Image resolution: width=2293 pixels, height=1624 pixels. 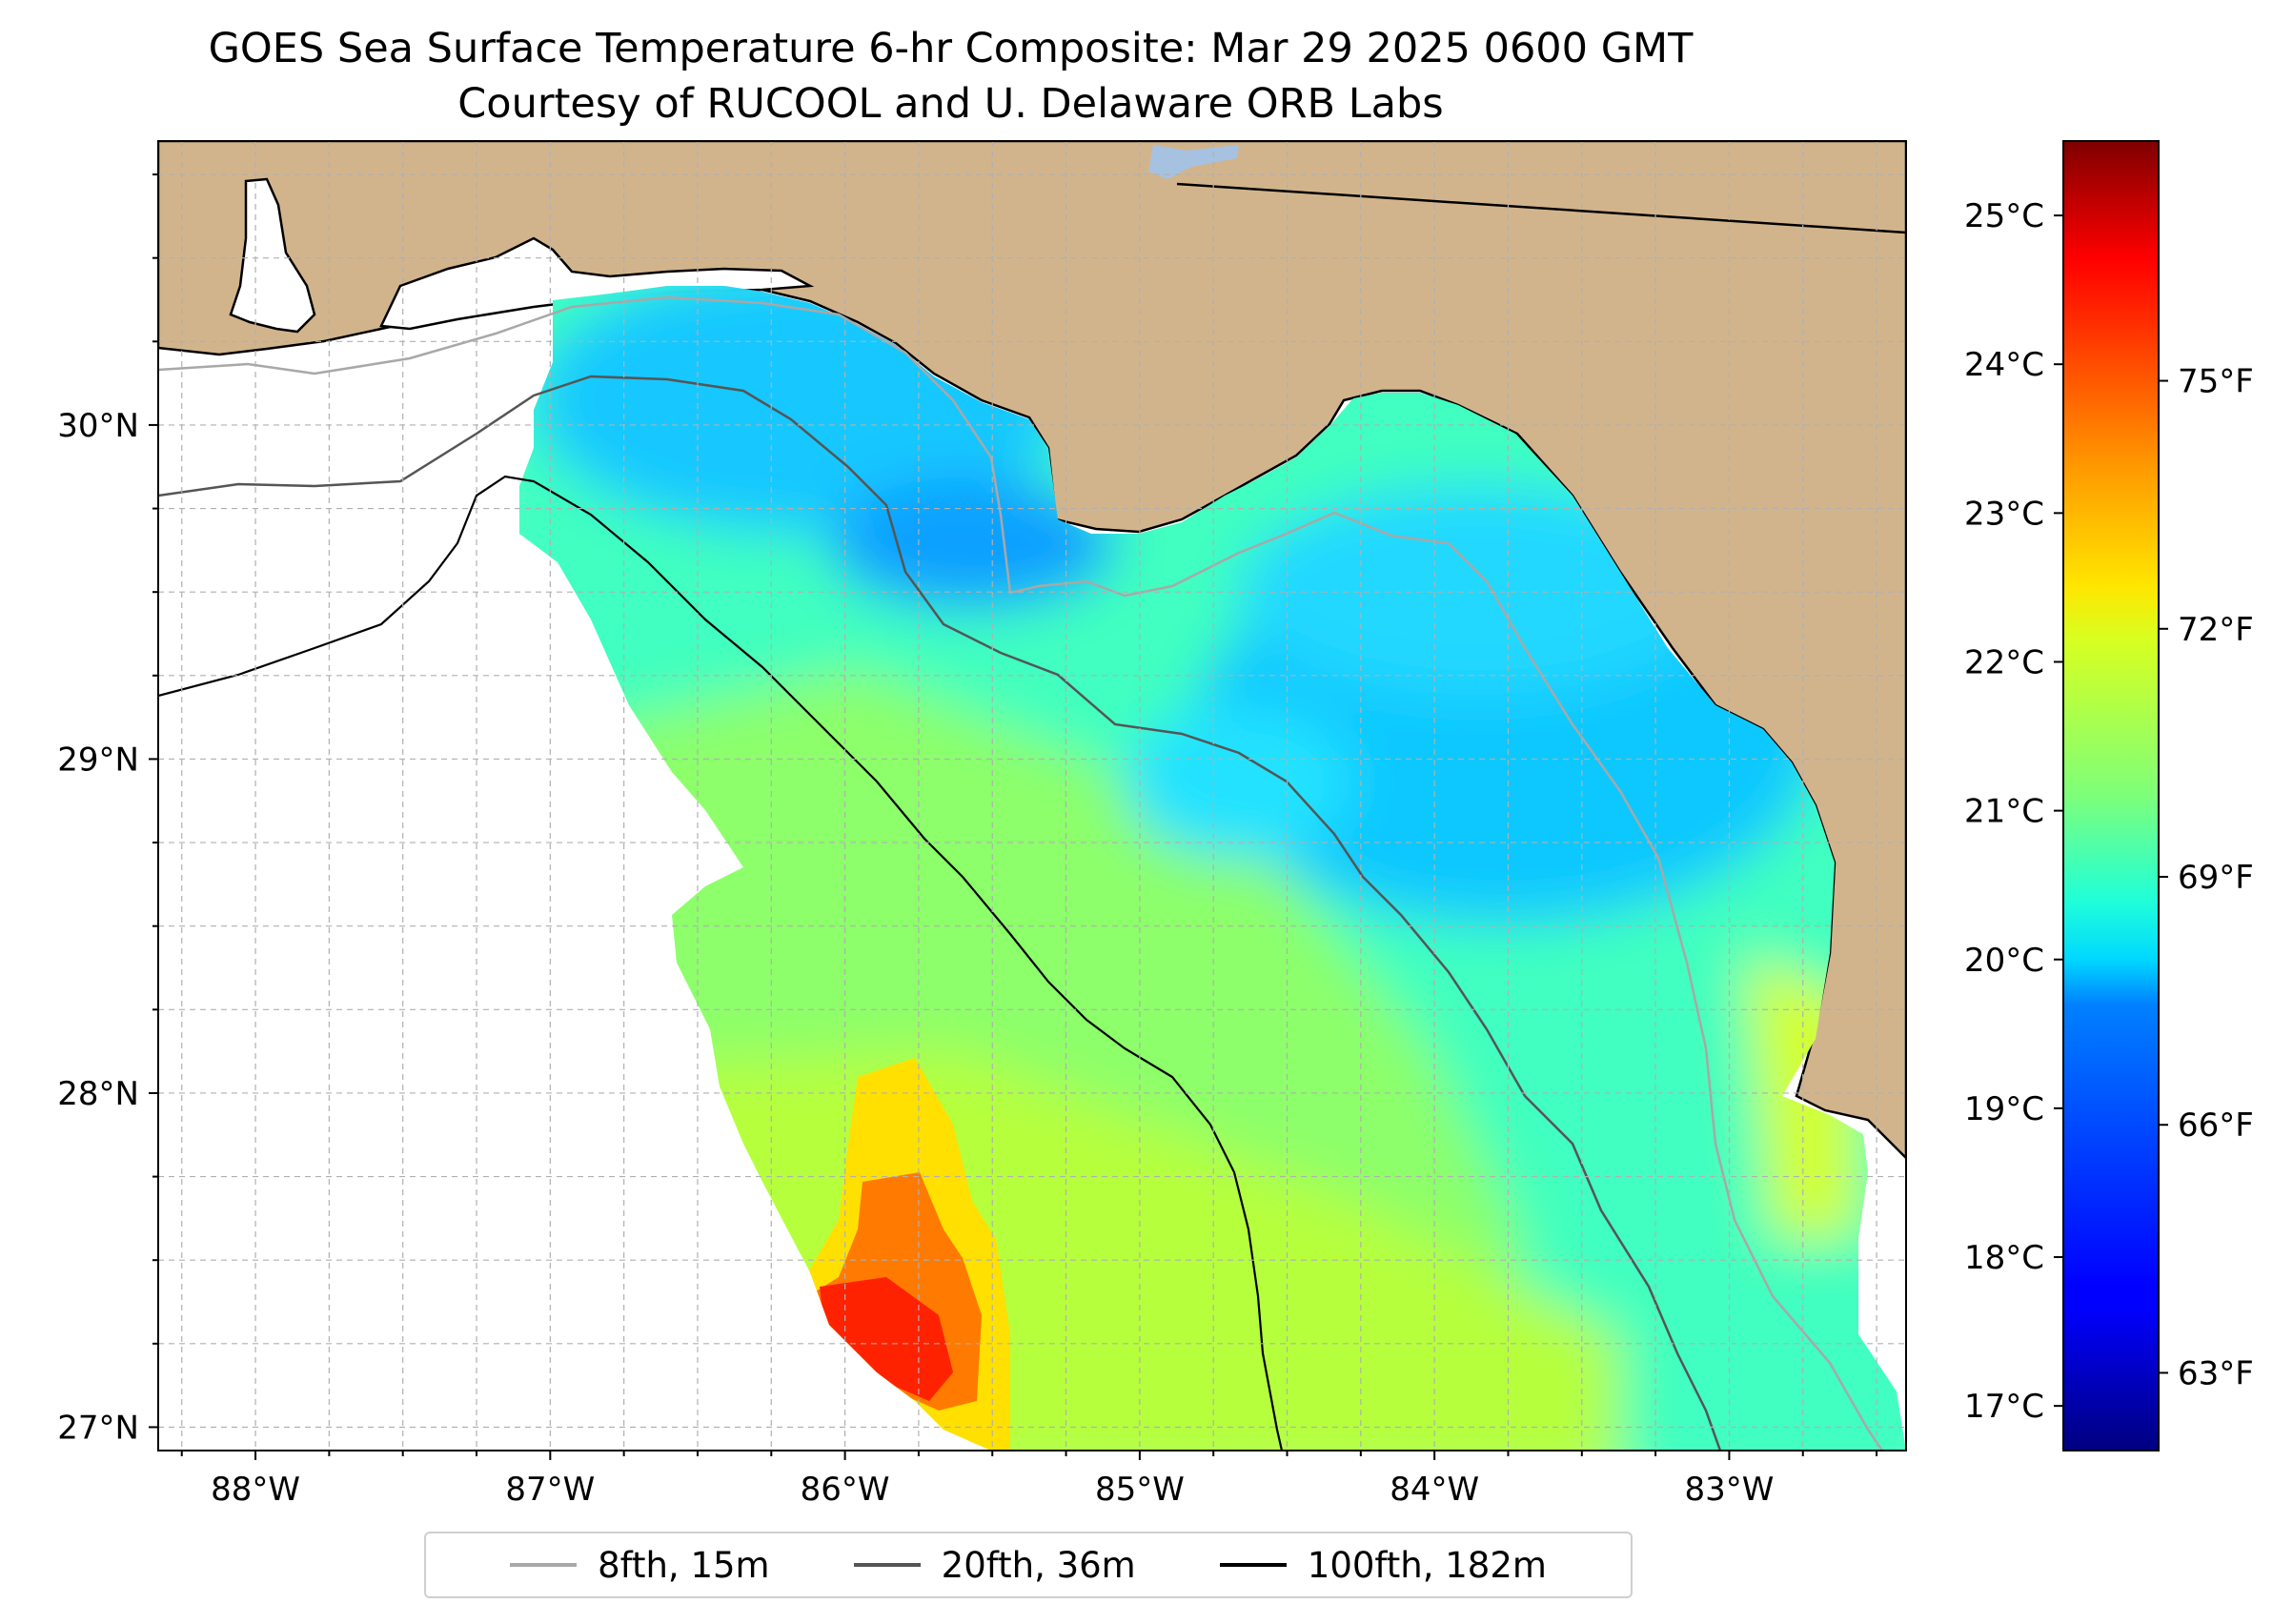 I want to click on fahrenheit-tick-label: 63°F, so click(x=2216, y=1373).